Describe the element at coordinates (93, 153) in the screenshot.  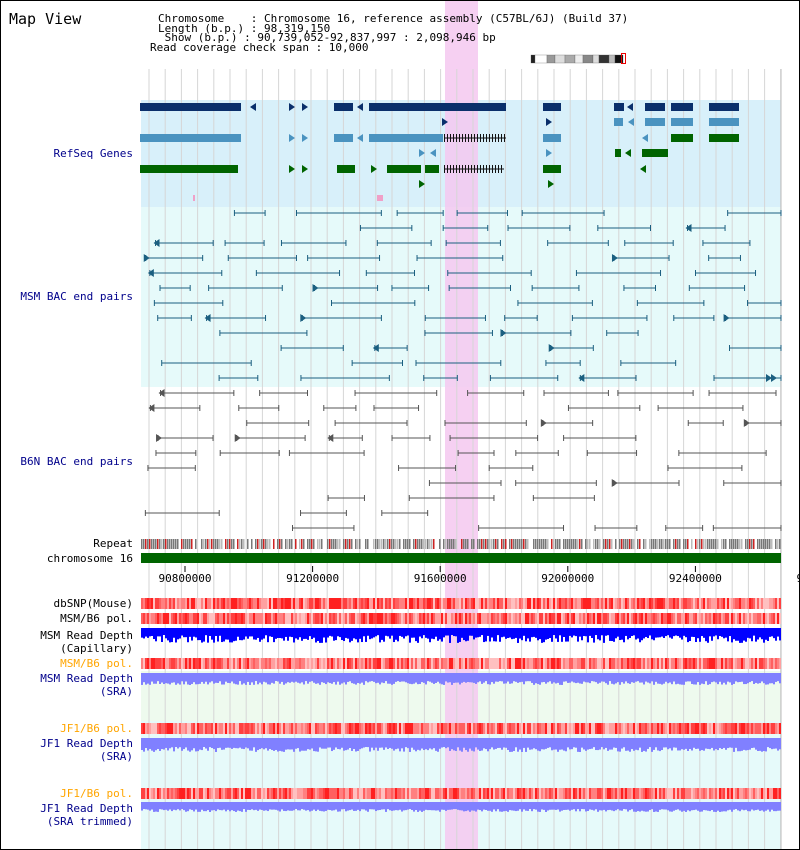
I see `track-label-refseq-genes: RefSeq Genes` at that location.